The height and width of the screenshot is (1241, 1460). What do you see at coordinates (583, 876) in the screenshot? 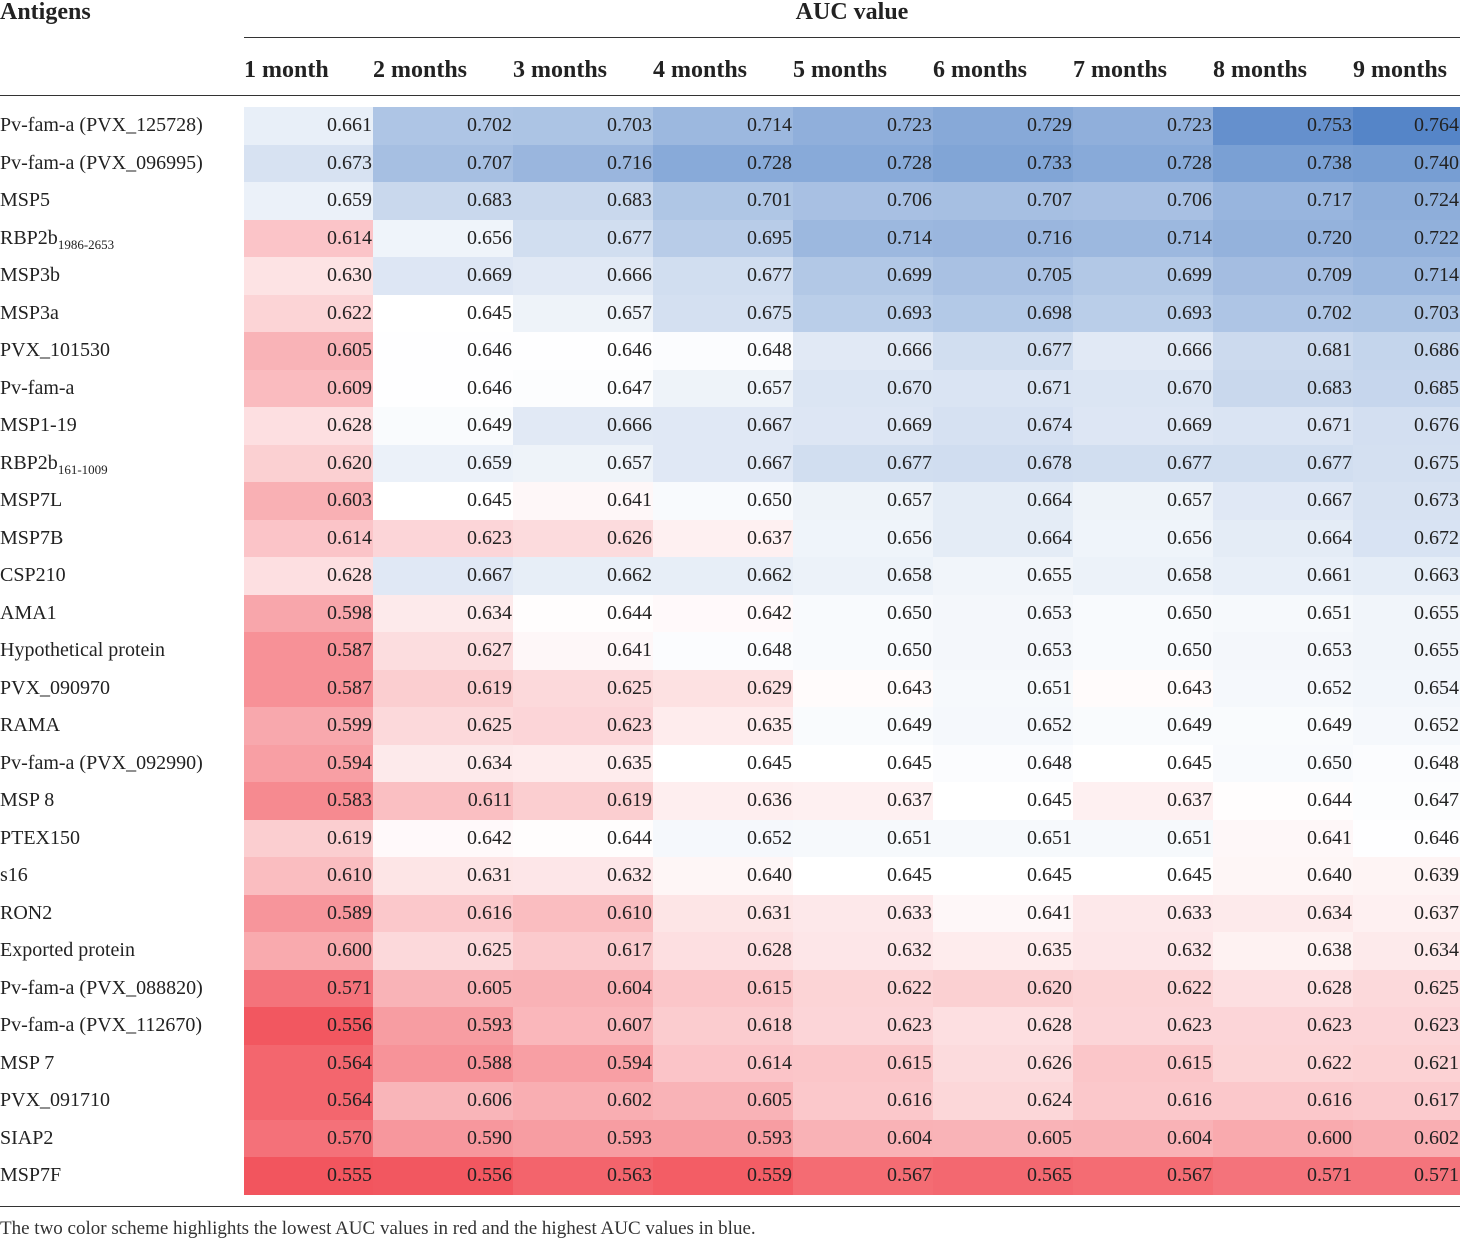
I see `auc-cell: 0.632` at bounding box center [583, 876].